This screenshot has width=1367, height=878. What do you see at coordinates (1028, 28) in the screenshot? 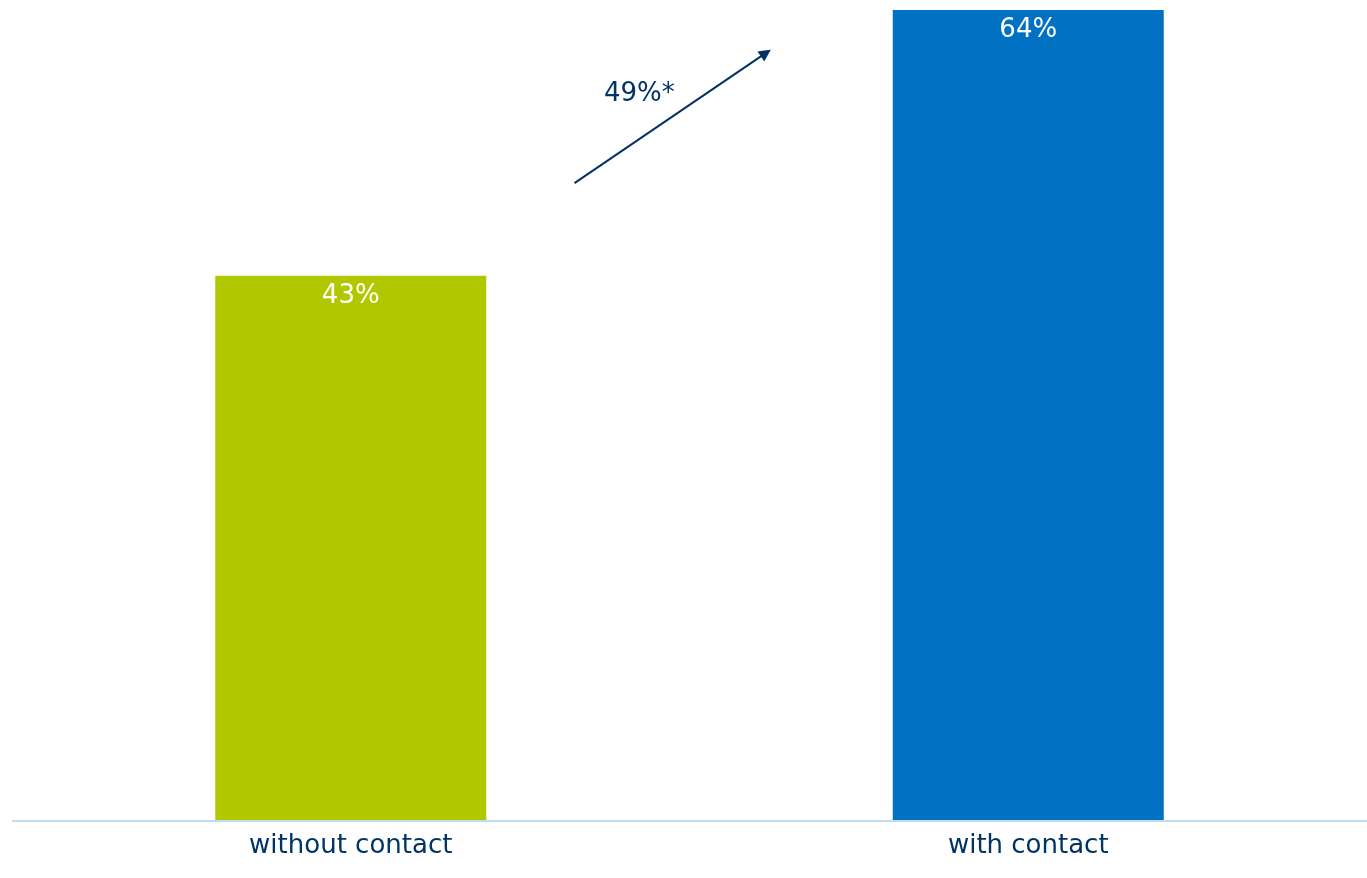
I see `data-label: 64%` at bounding box center [1028, 28].